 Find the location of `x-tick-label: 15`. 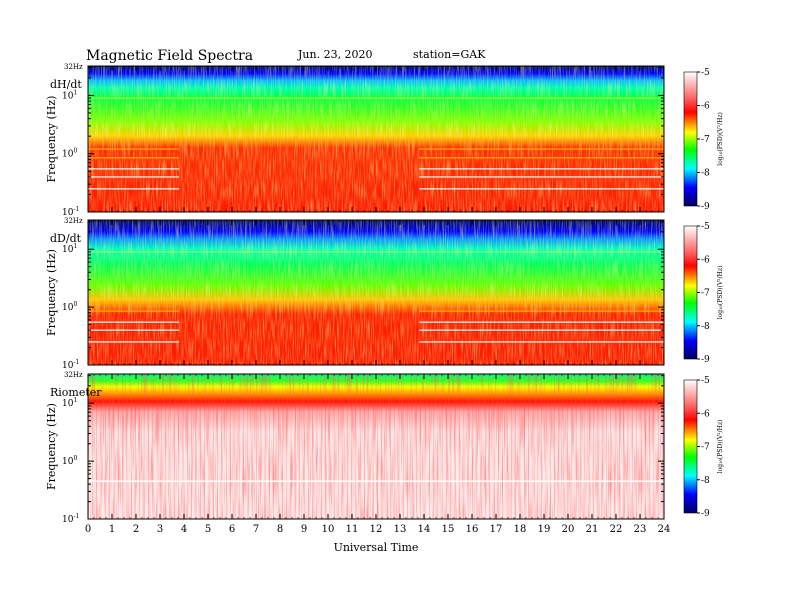

x-tick-label: 15 is located at coordinates (448, 529).